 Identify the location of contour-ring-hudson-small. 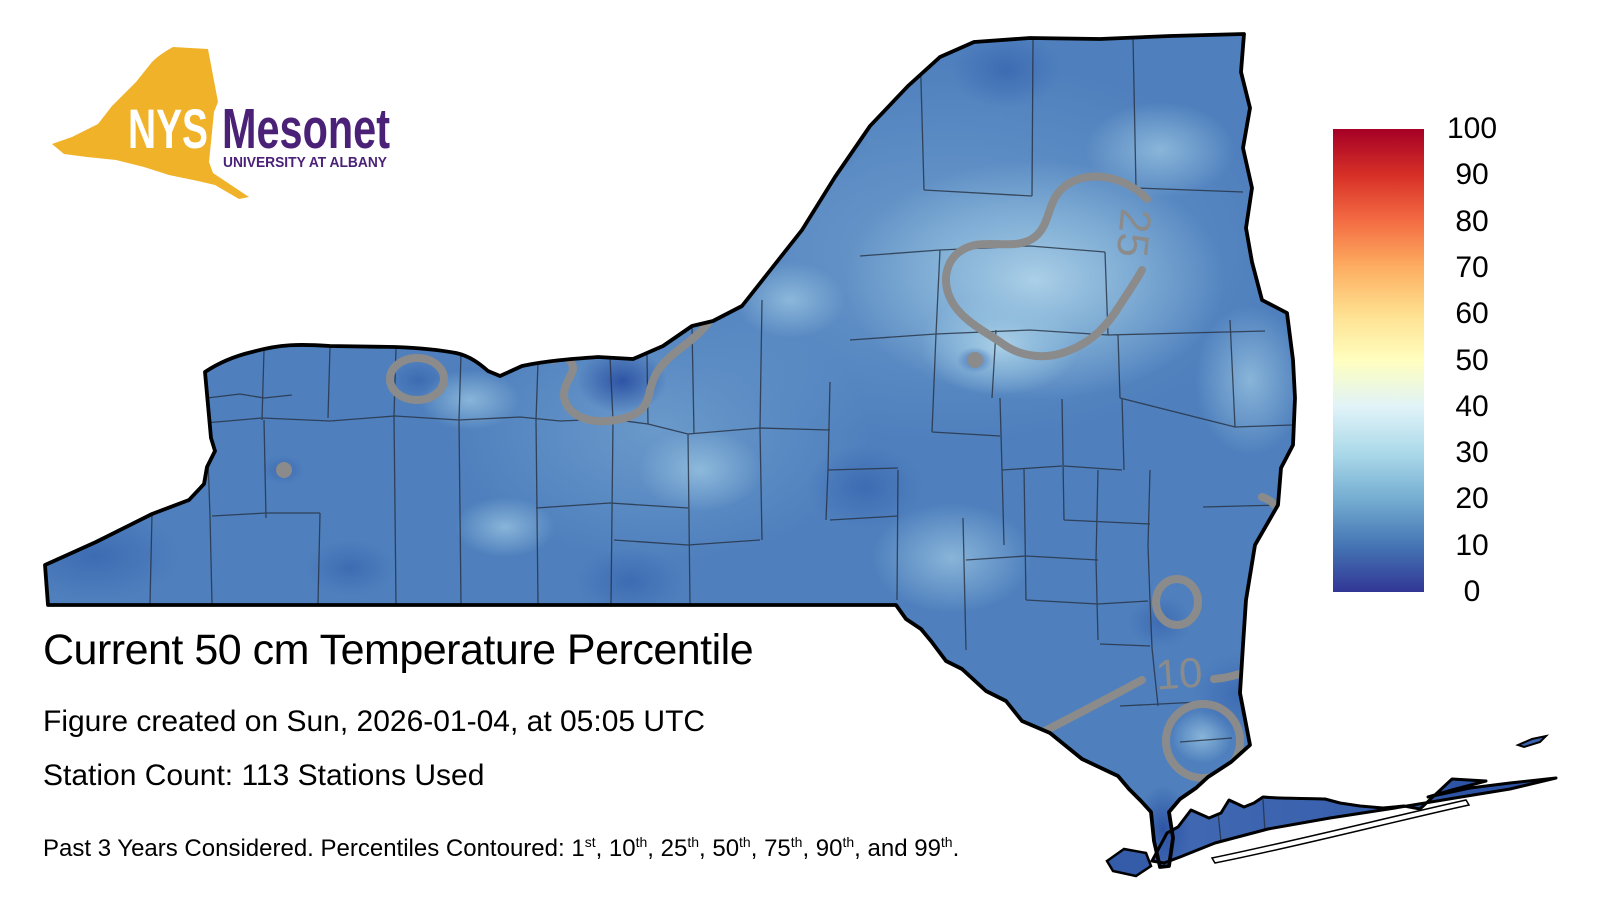
(1177, 602).